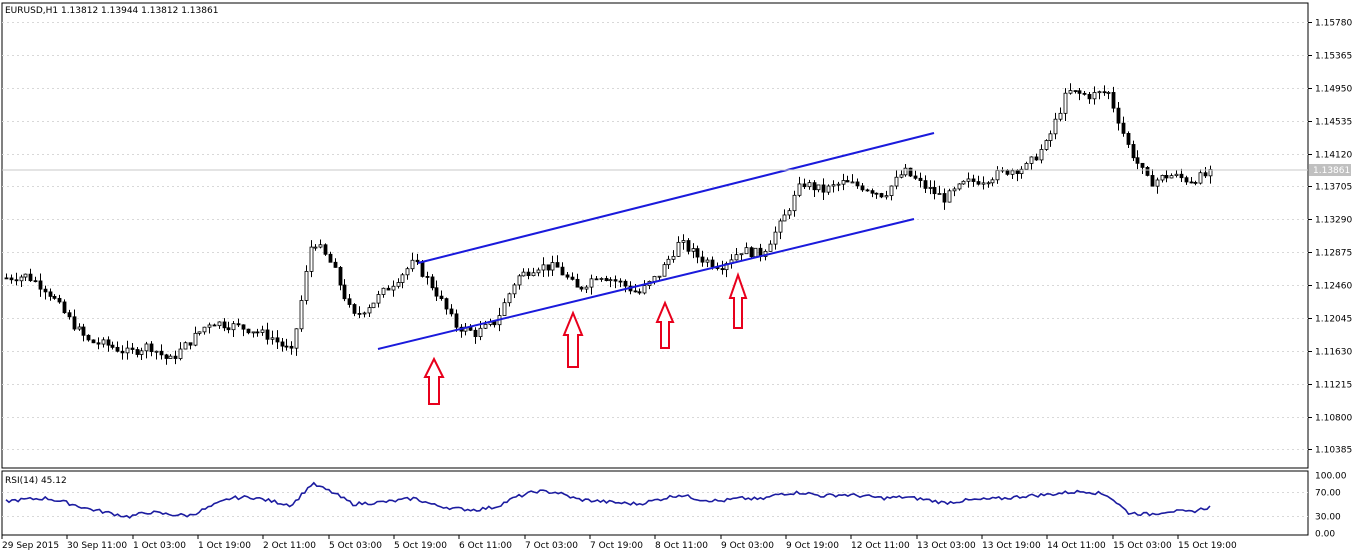 This screenshot has width=1362, height=556. Describe the element at coordinates (1333, 156) in the screenshot. I see `price-tick-label: 1.14120` at that location.